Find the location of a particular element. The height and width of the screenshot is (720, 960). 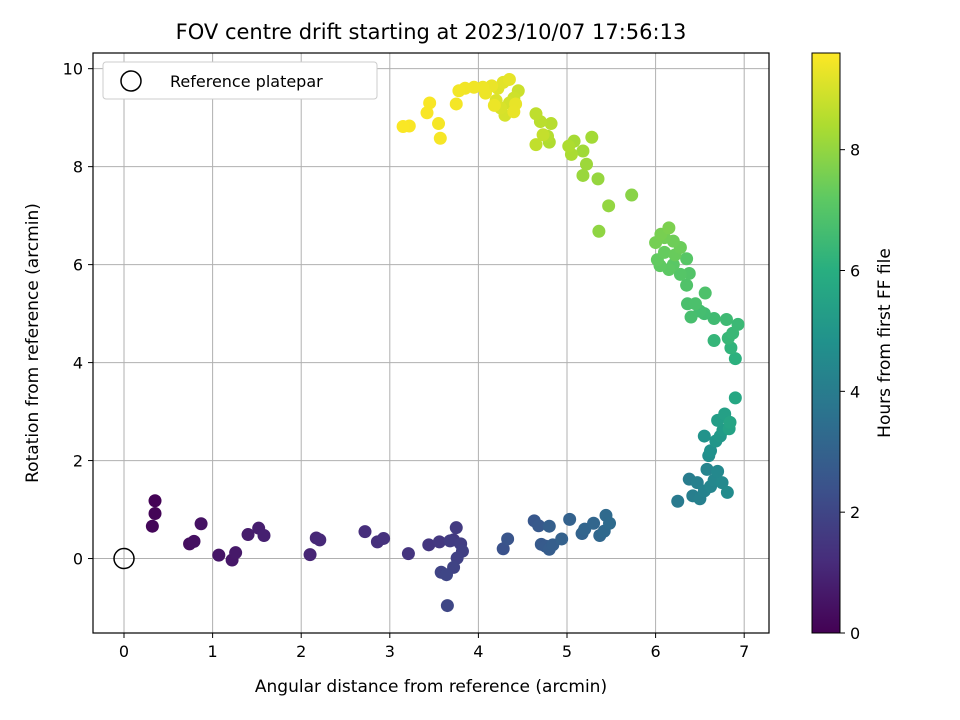

colorbar-tick-label: 2 is located at coordinates (855, 512).